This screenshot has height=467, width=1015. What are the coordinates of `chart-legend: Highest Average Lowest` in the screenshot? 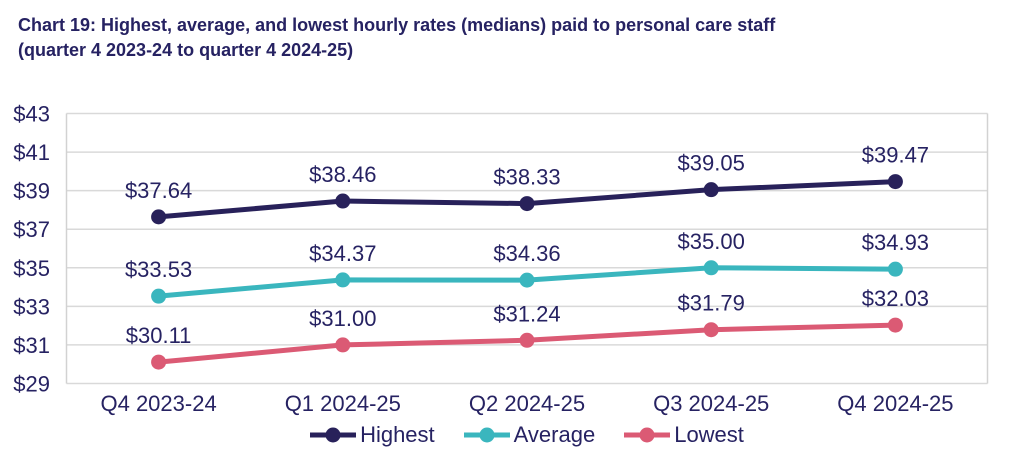 It's located at (526, 435).